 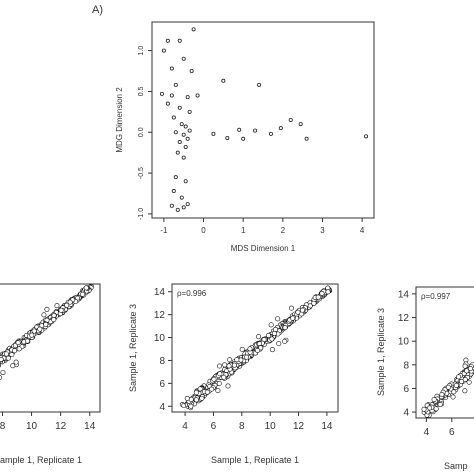 I want to click on middle-x-tick-label: 10, so click(x=271, y=426).